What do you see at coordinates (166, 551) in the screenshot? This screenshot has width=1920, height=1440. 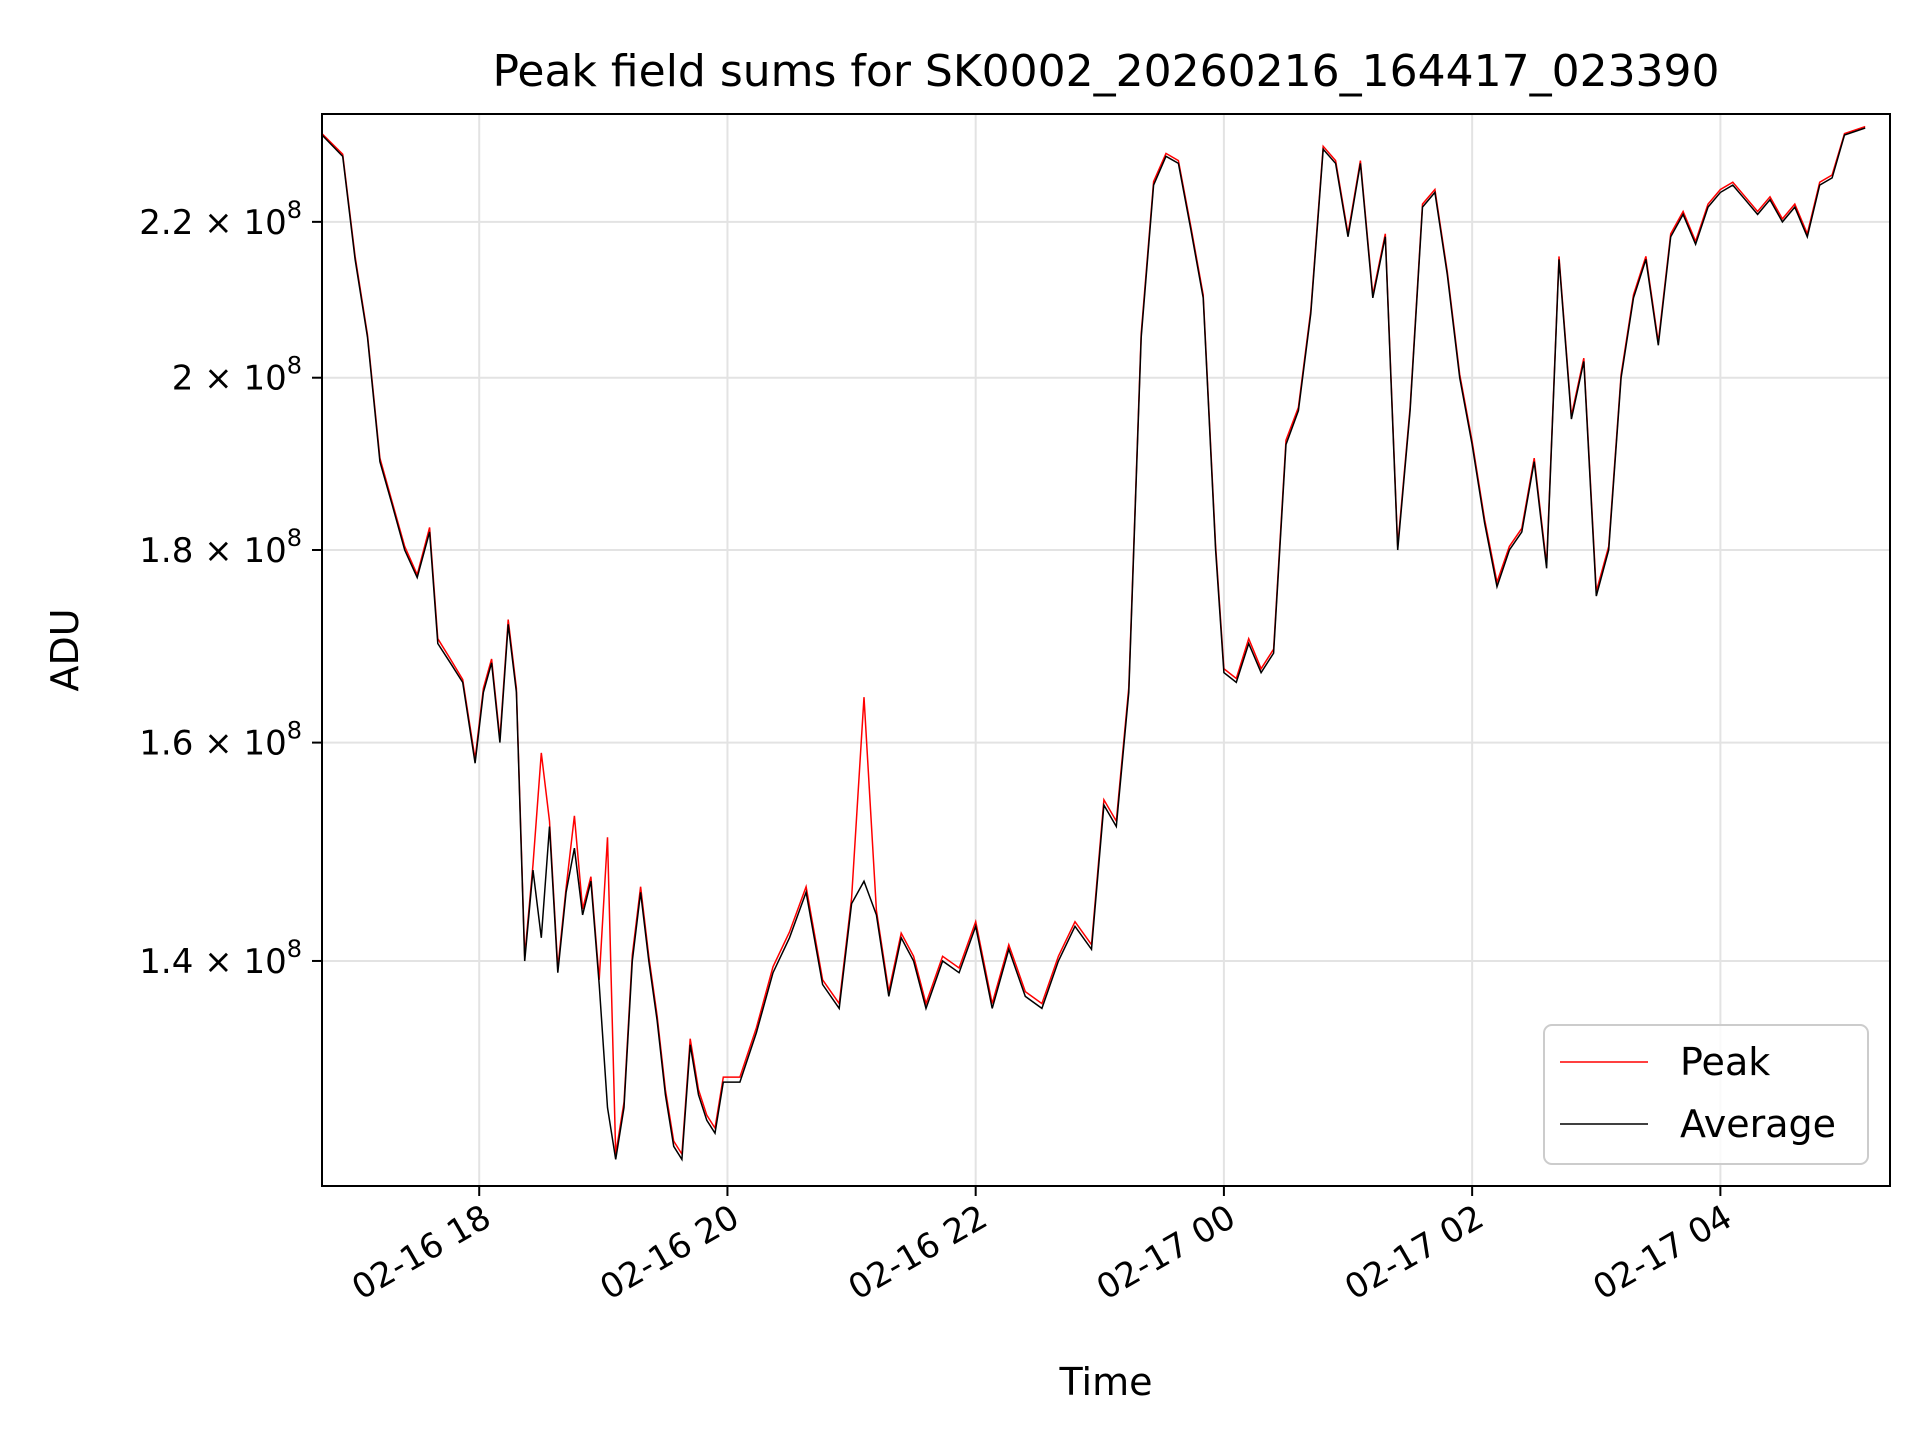 I see `y-tick-mantissa: 1.8` at bounding box center [166, 551].